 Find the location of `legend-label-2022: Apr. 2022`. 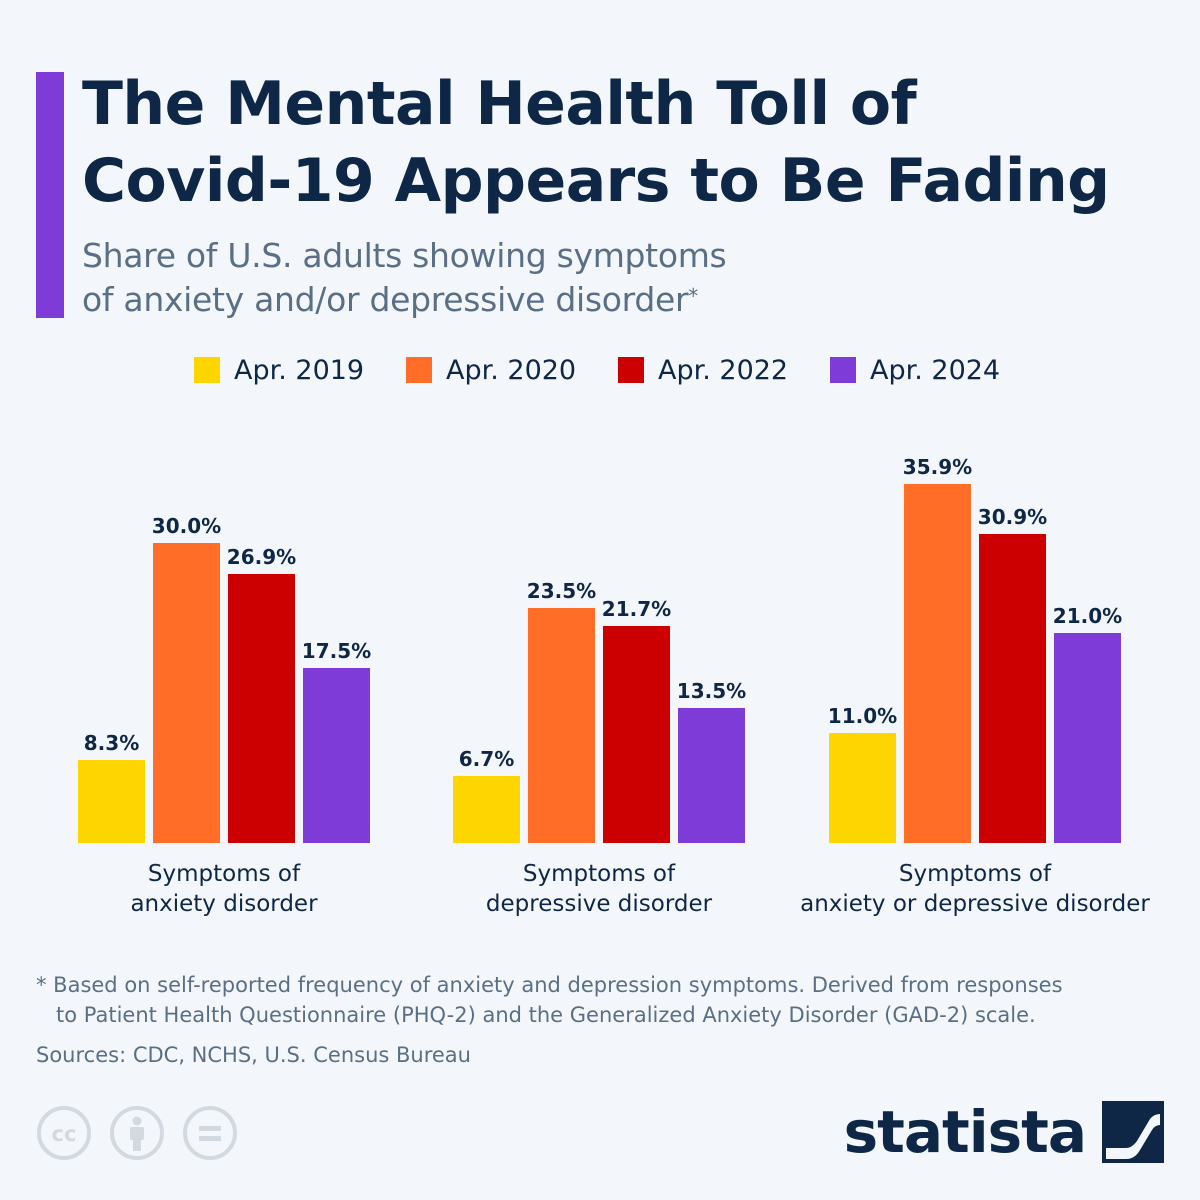

legend-label-2022: Apr. 2022 is located at coordinates (723, 370).